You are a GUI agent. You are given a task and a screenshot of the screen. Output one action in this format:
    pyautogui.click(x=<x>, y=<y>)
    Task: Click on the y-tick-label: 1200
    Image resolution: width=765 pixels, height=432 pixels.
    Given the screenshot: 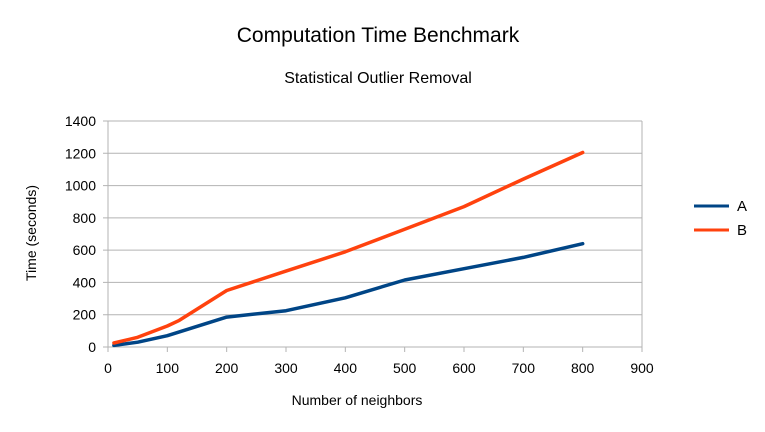 What is the action you would take?
    pyautogui.click(x=80, y=153)
    